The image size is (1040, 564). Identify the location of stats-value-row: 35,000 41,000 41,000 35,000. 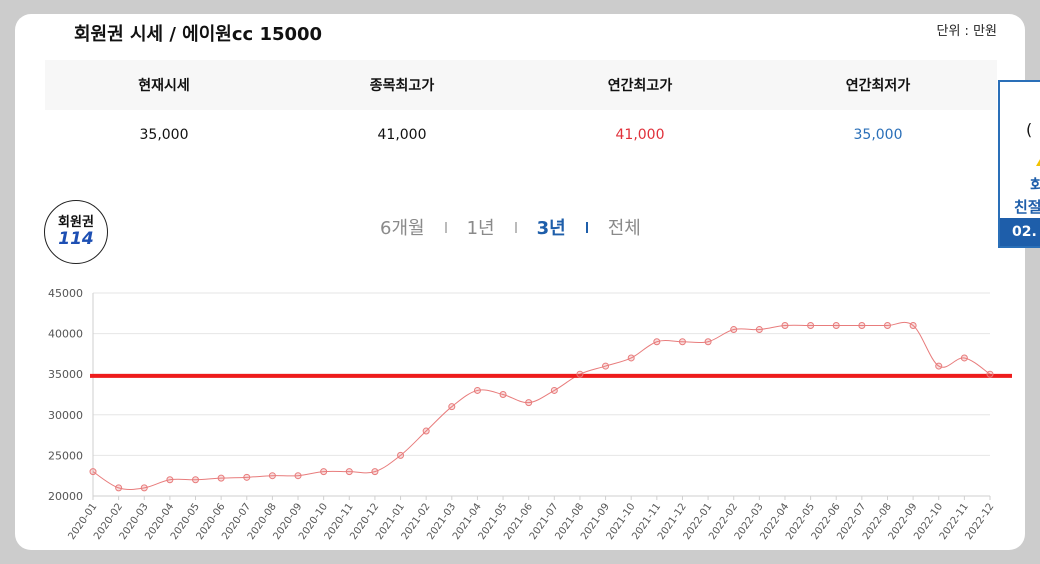
(521, 135).